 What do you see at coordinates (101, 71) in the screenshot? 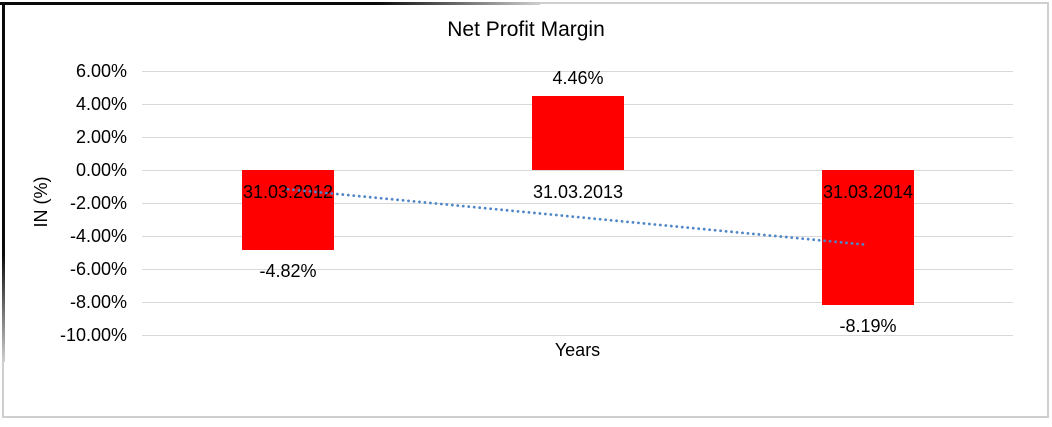
I see `y-axis-tick-label: 6.00%` at bounding box center [101, 71].